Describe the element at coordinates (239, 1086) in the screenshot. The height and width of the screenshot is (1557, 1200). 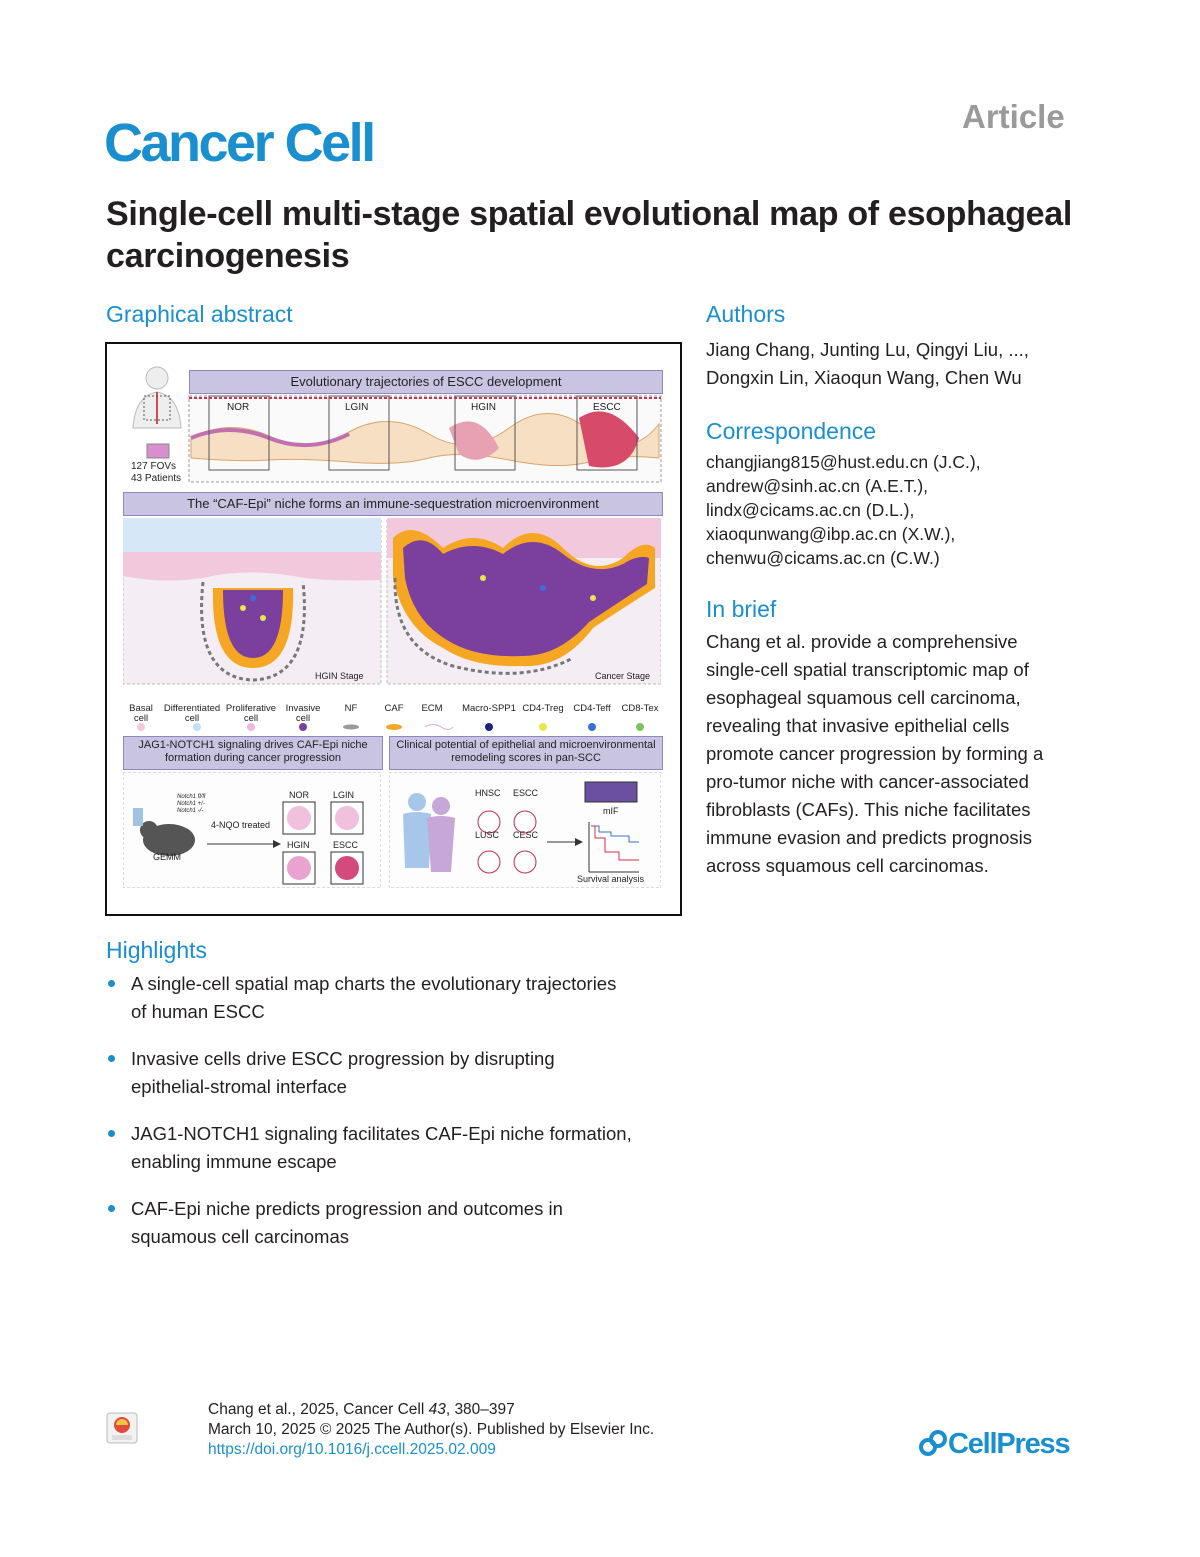
I see `highlight-line: epithelial-stromal interface` at that location.